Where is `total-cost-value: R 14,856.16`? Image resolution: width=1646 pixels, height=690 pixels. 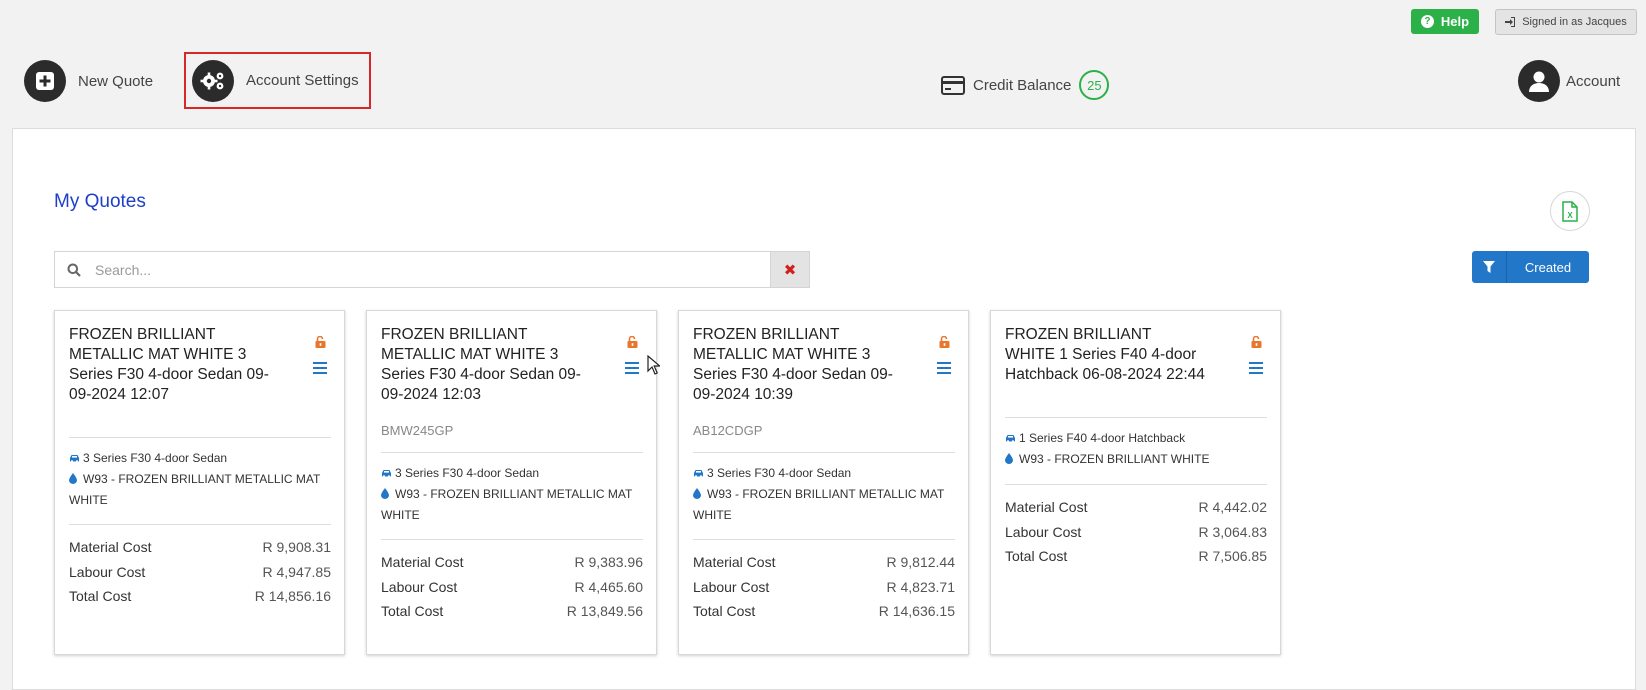
total-cost-value: R 14,856.16 is located at coordinates (292, 596).